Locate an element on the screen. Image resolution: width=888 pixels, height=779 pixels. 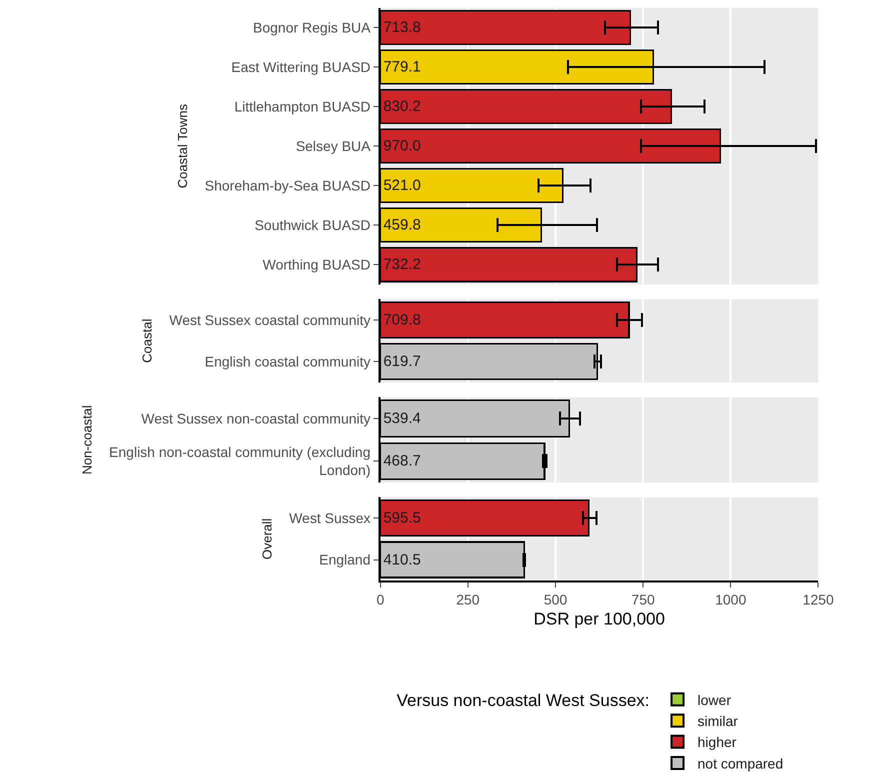
y-tick-label: West Sussex is located at coordinates (330, 518).